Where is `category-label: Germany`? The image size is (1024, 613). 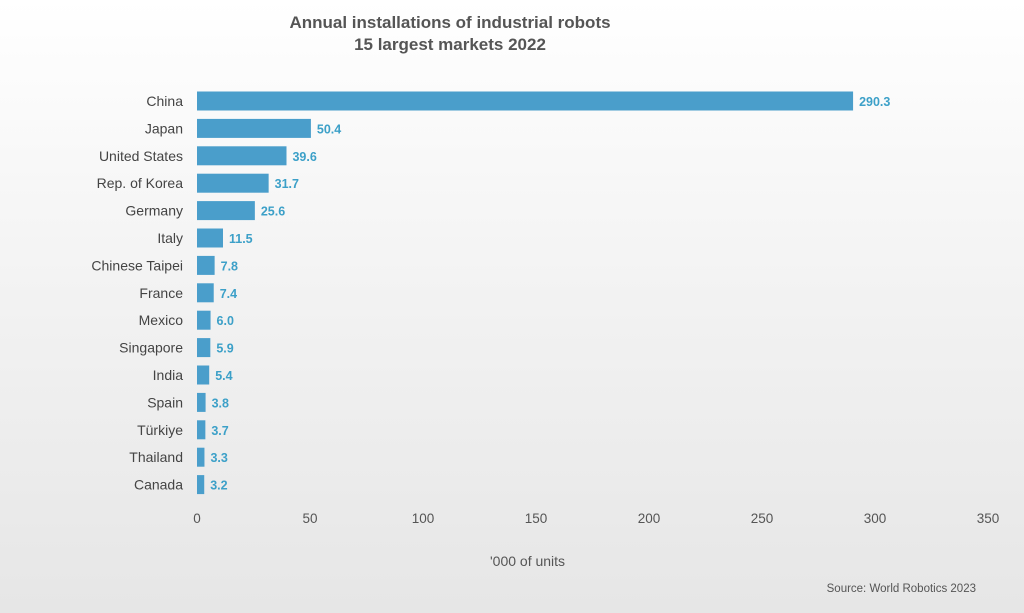 category-label: Germany is located at coordinates (154, 211).